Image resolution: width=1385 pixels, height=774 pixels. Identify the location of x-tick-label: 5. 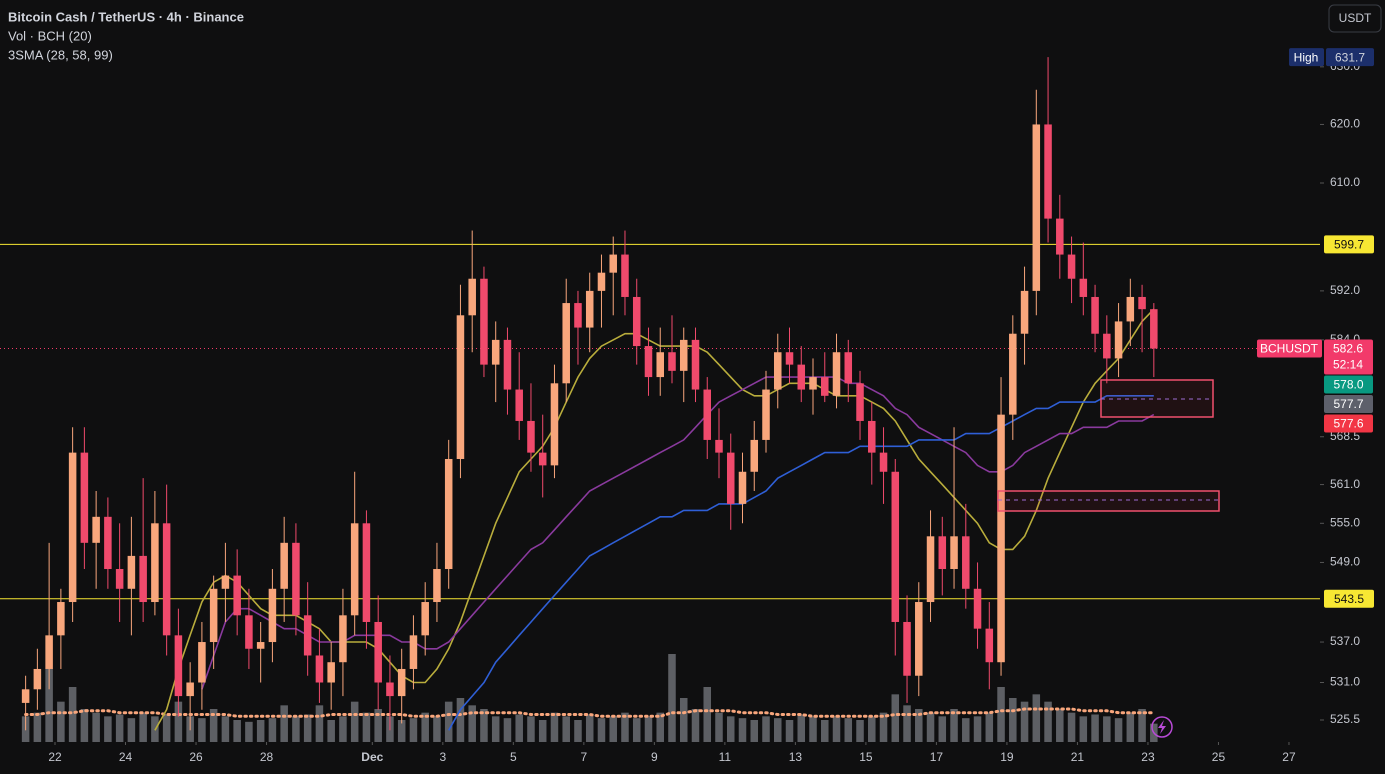
(513, 757).